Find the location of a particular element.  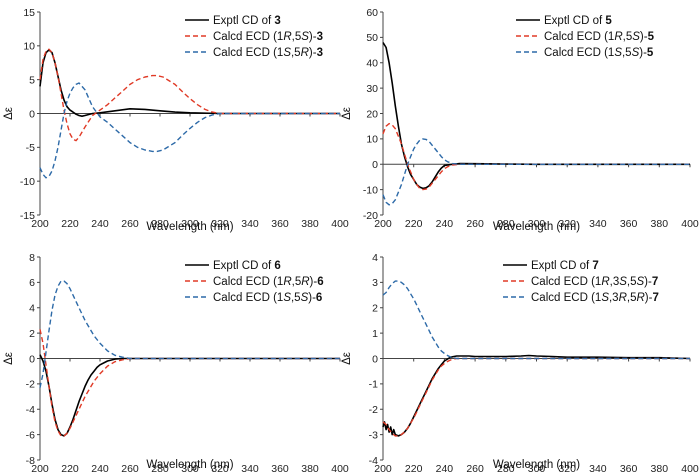

y-tick-label: 60 is located at coordinates (372, 13).